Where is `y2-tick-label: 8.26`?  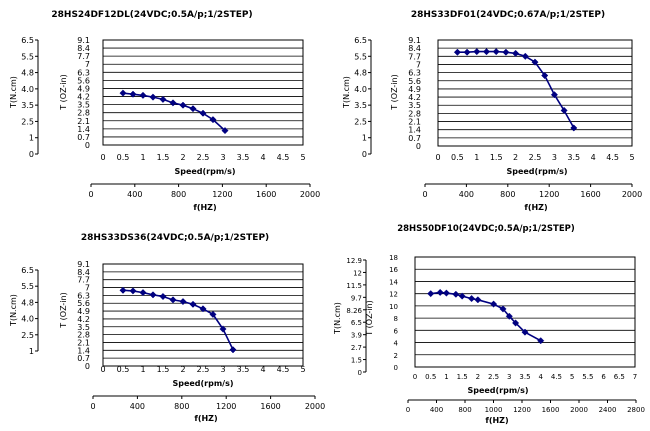 y2-tick-label: 8.26 is located at coordinates (354, 311).